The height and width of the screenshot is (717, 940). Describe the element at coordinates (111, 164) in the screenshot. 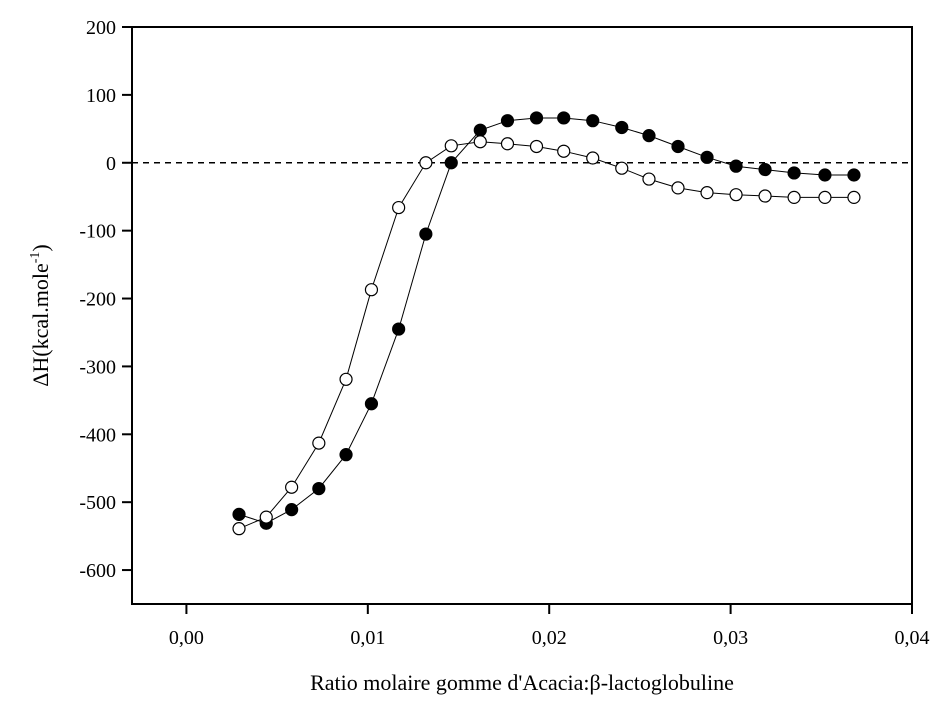

I see `y-tick-label: 0` at that location.